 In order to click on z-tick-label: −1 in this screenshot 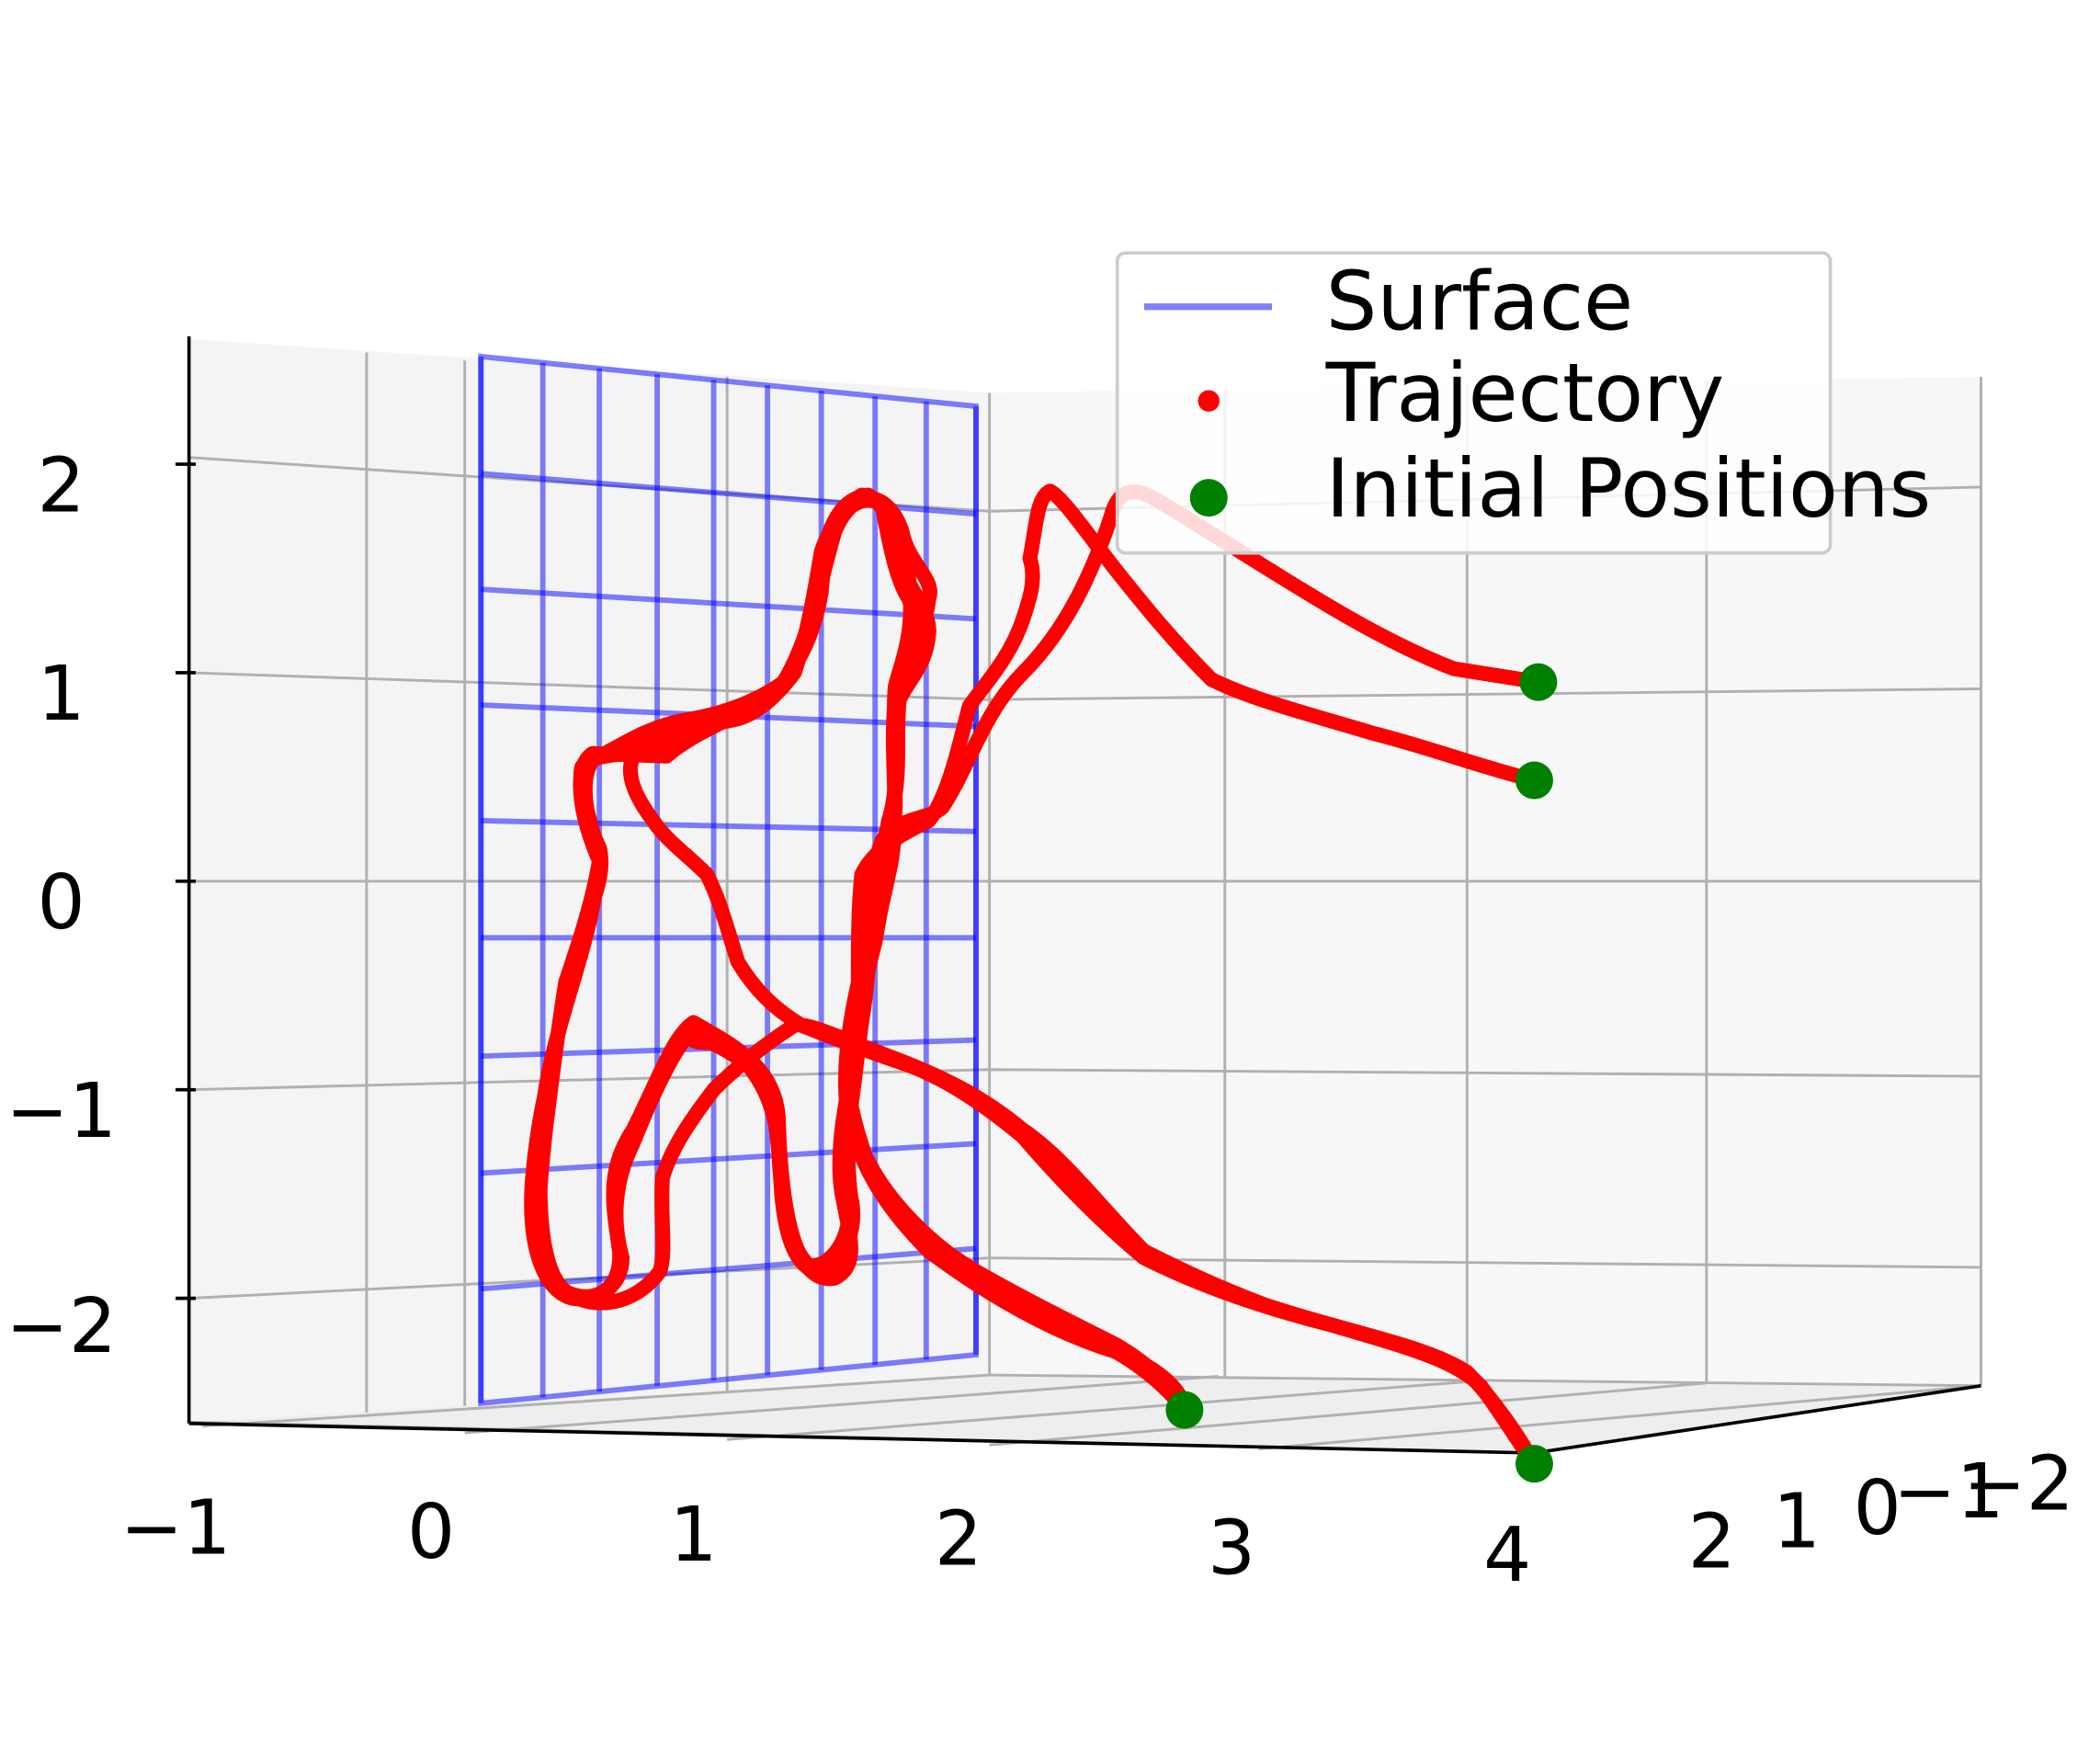, I will do `click(61, 1111)`.